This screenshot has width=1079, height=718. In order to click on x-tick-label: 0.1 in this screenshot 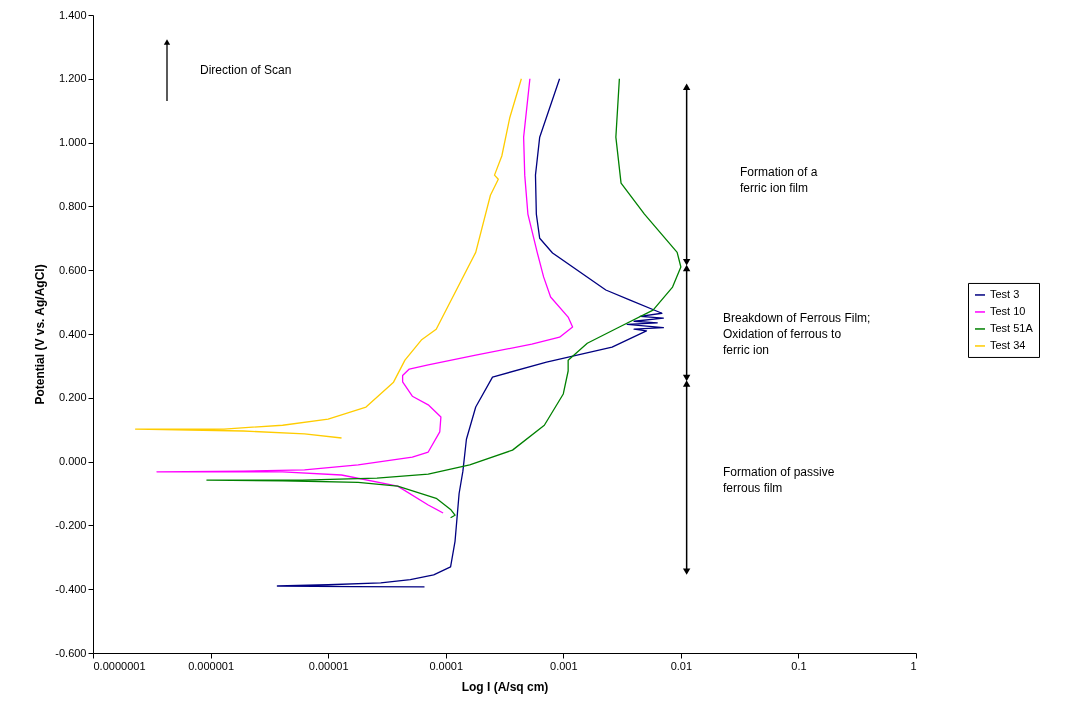, I will do `click(799, 665)`.